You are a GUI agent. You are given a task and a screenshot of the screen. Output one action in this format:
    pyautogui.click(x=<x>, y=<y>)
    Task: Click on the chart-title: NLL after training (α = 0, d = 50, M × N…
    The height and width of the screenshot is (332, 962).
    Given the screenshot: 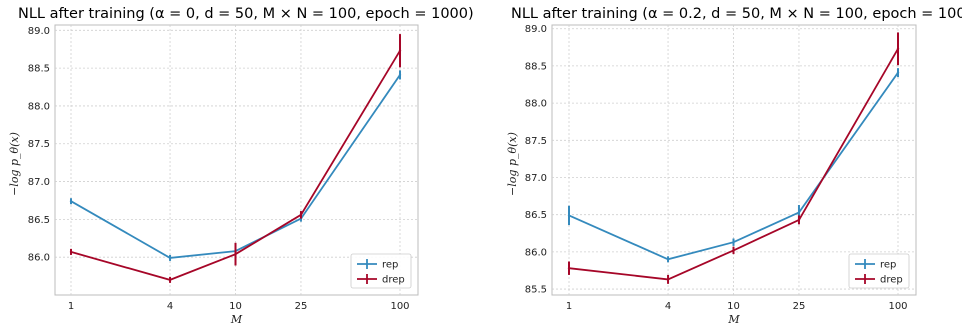 What is the action you would take?
    pyautogui.click(x=246, y=14)
    